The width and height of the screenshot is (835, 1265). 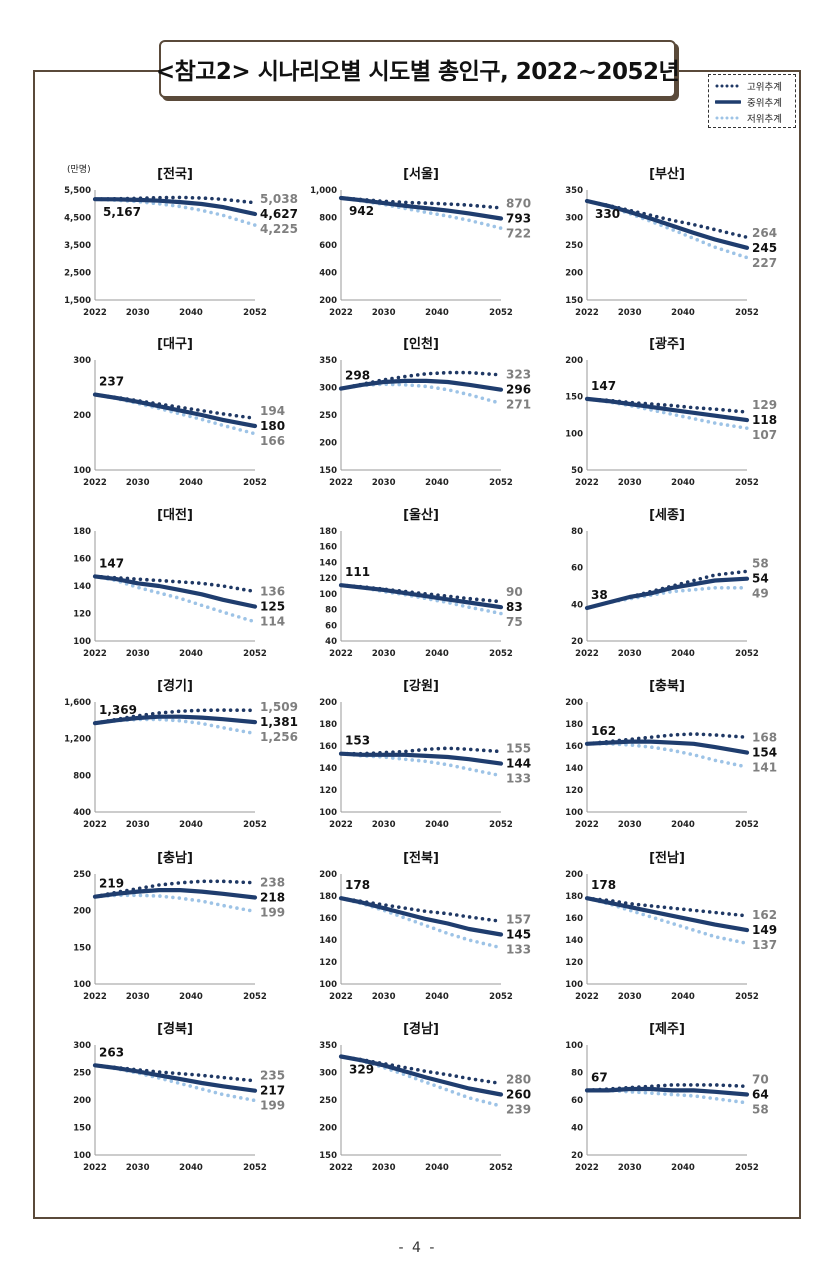 I want to click on title-box: <참고2> 시나리오별 시도별 총인구, 2022~2052년, so click(x=418, y=69).